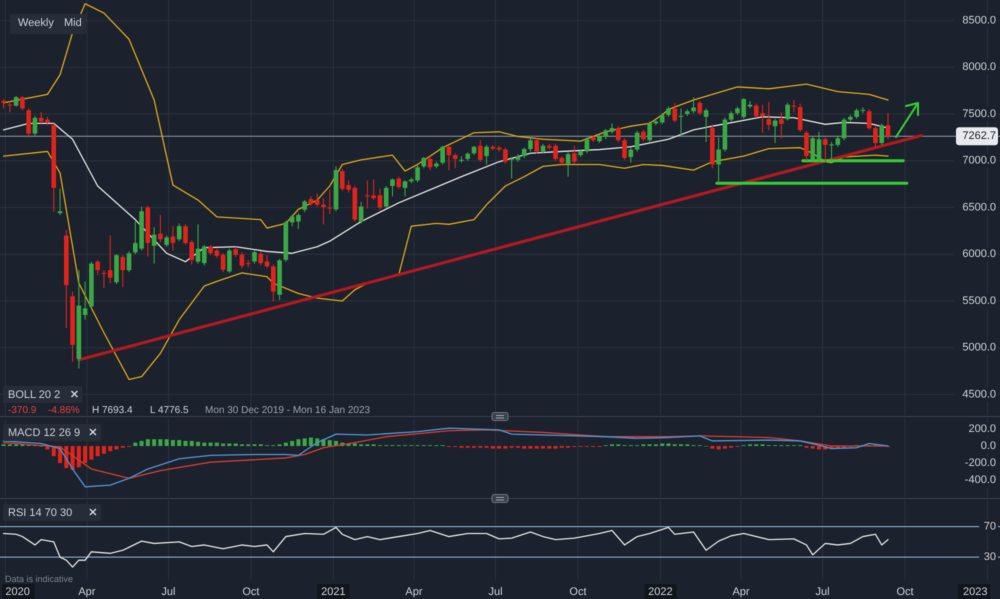  Describe the element at coordinates (39, 579) in the screenshot. I see `annotation: Data is indicative` at that location.